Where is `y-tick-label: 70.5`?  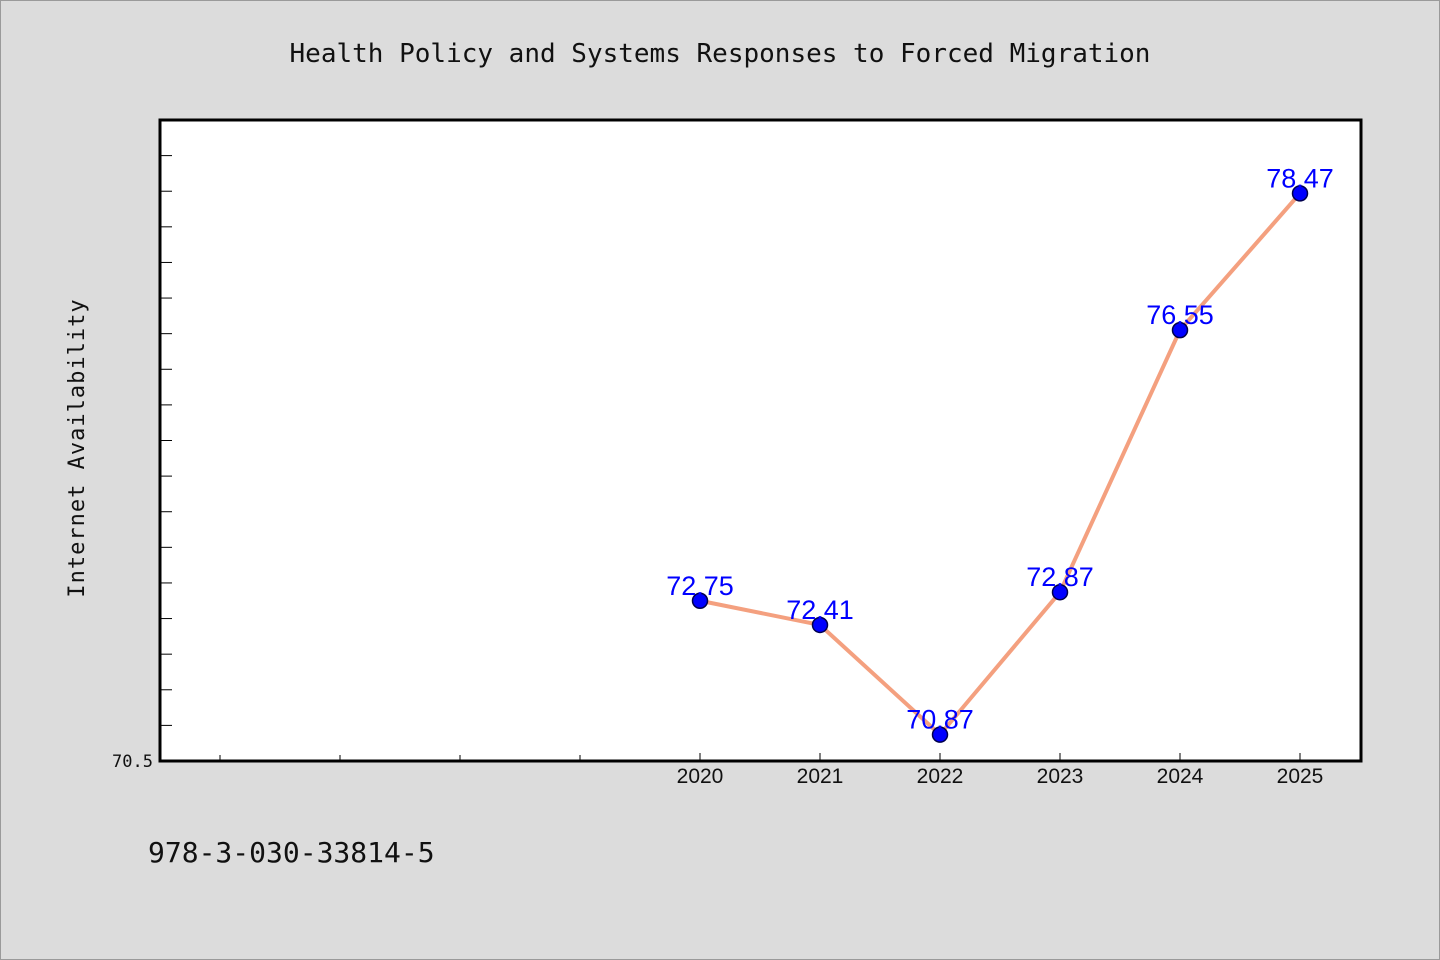
y-tick-label: 70.5 is located at coordinates (132, 762).